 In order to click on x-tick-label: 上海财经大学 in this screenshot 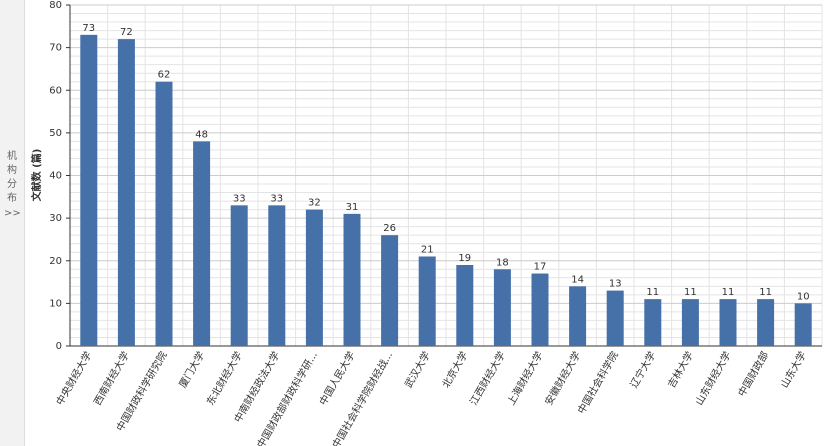, I will do `click(524, 378)`.